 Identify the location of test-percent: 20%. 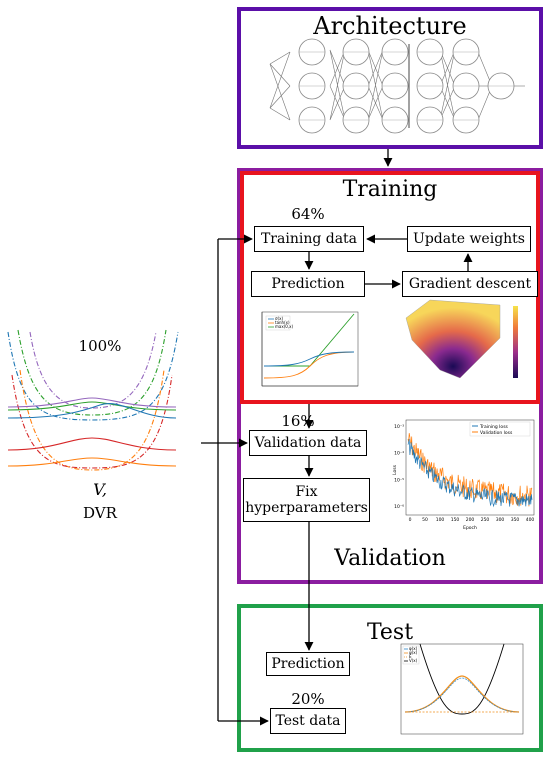
(308, 699).